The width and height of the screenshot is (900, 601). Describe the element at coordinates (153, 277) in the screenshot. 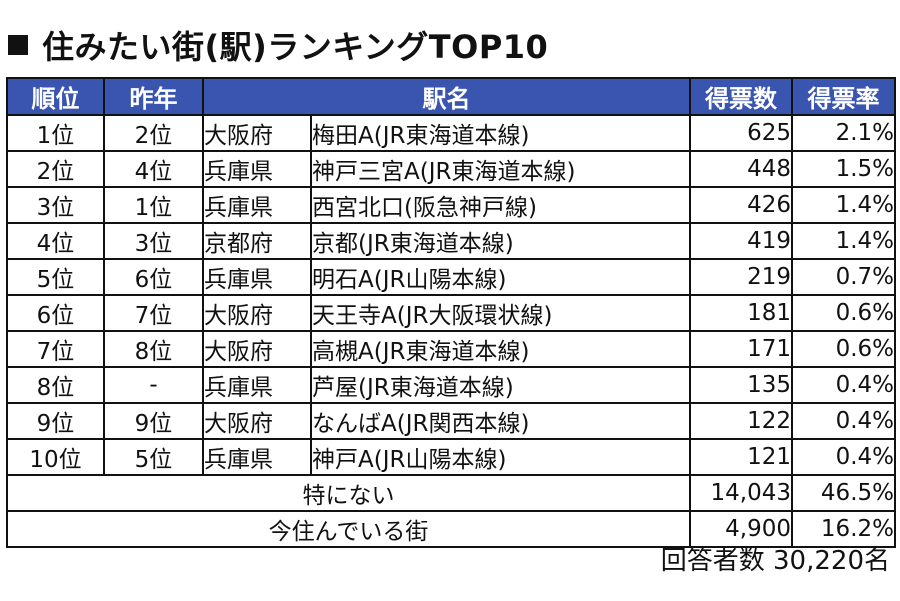

I see `prev-rank-cell: 6位` at that location.